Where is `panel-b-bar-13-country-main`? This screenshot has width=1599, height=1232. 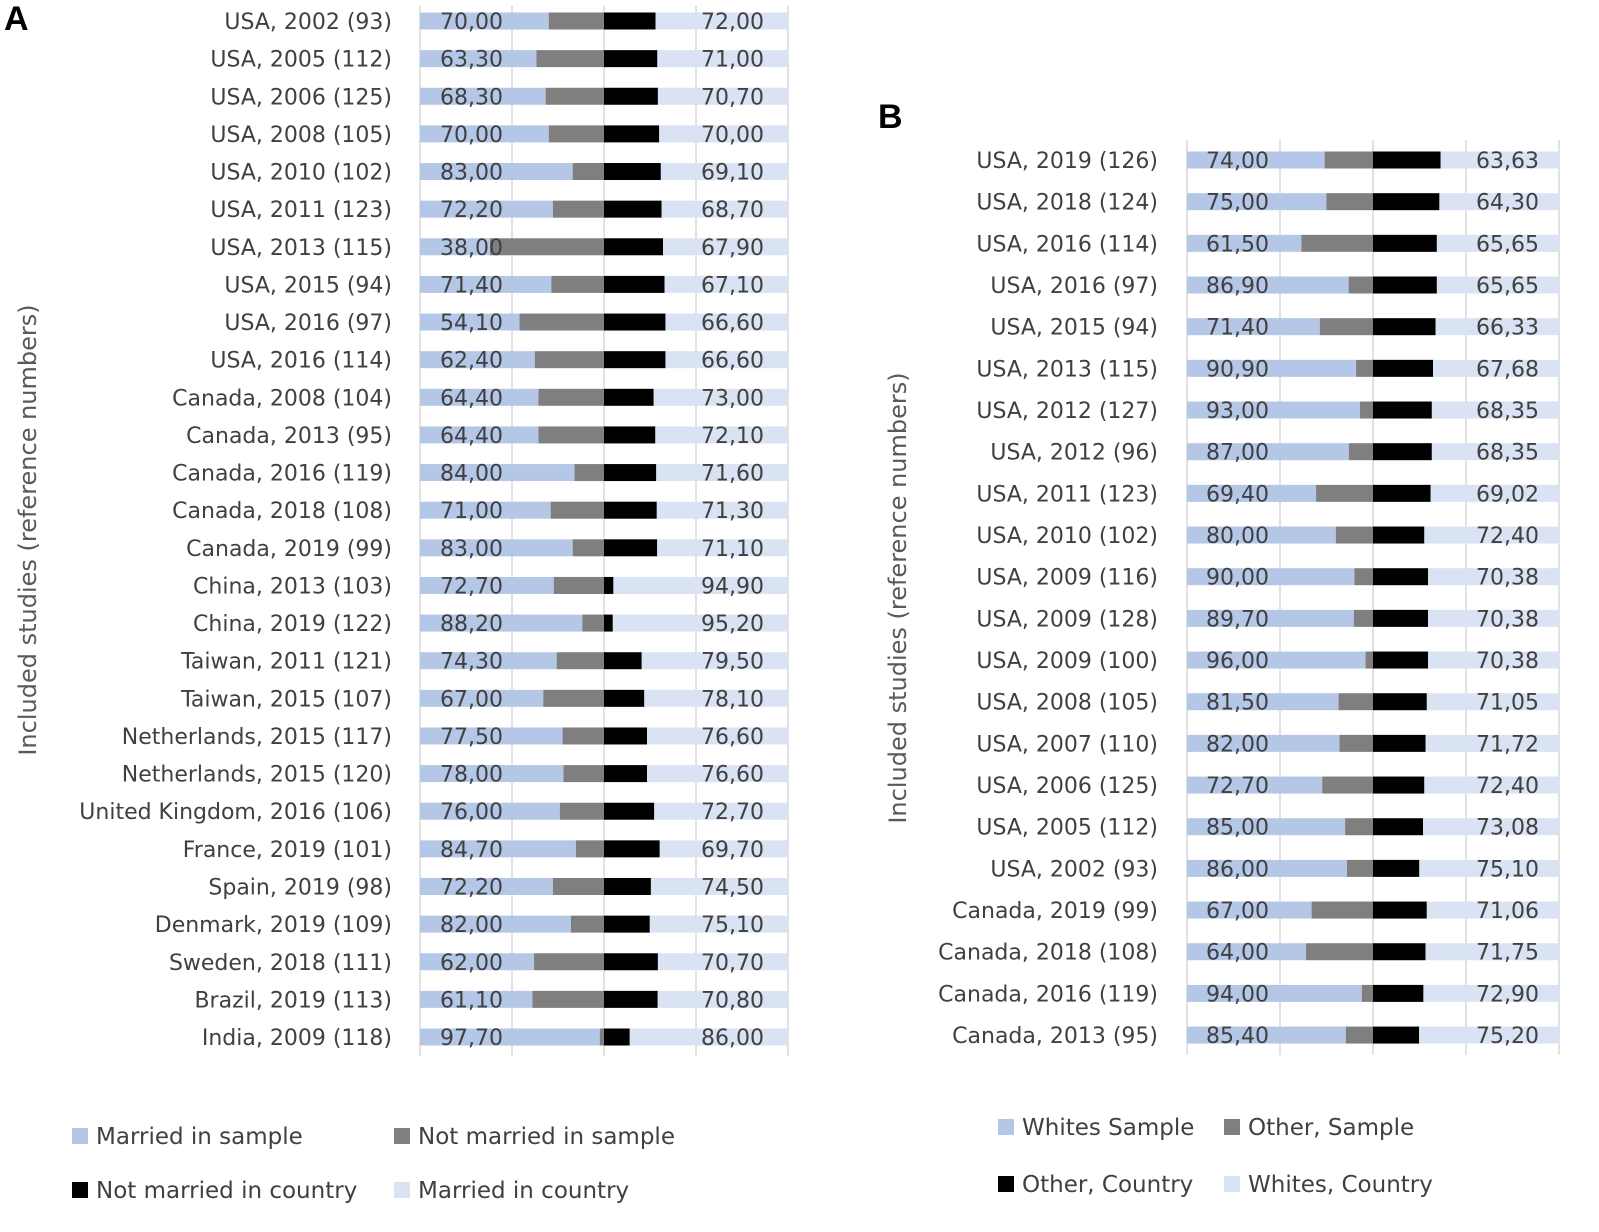 panel-b-bar-13-country-main is located at coordinates (1493, 660).